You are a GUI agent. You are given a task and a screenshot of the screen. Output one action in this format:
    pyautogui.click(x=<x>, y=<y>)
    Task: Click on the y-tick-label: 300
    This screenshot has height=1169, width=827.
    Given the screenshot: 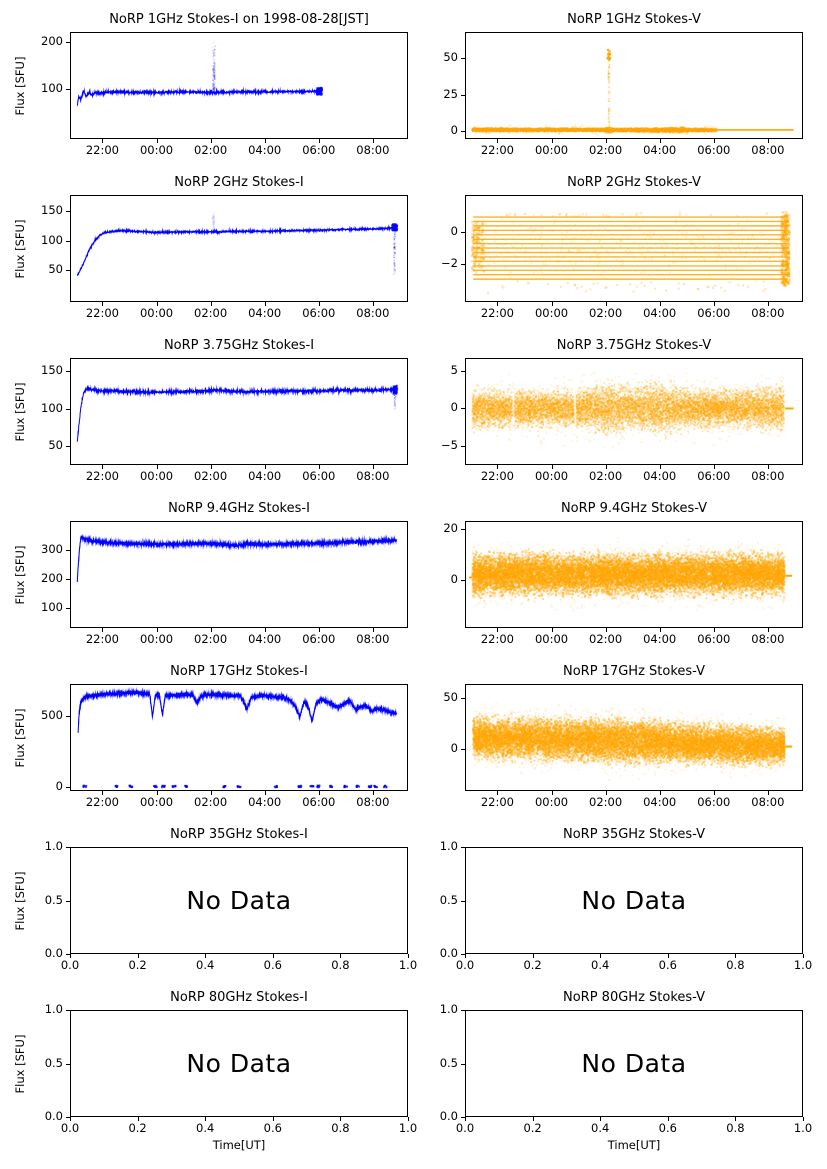 What is the action you would take?
    pyautogui.click(x=52, y=548)
    